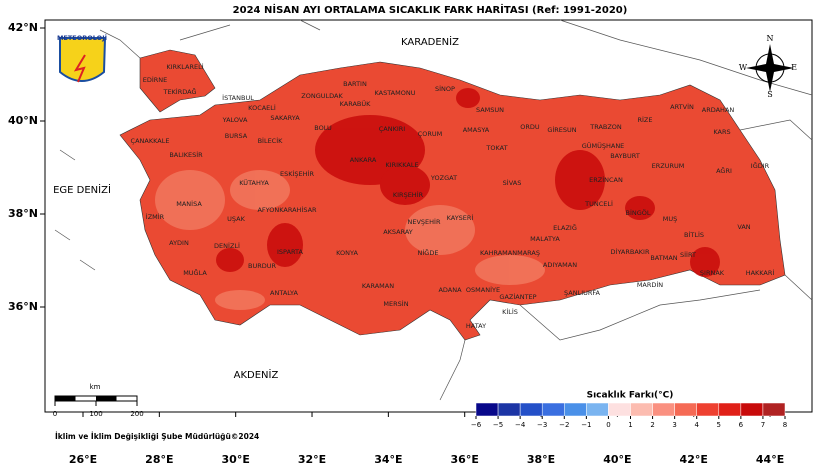 The width and height of the screenshot is (820, 475). I want to click on province-label: AKSARAY, so click(398, 232).